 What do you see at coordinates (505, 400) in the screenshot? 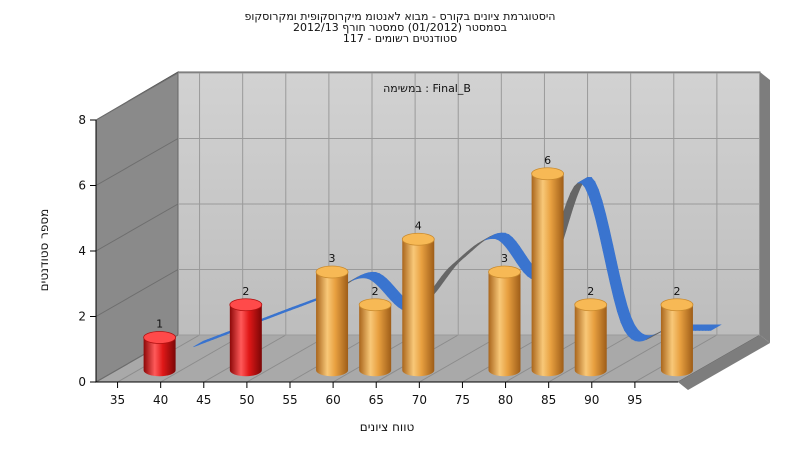
I see `x-tick-label: 80` at bounding box center [505, 400].